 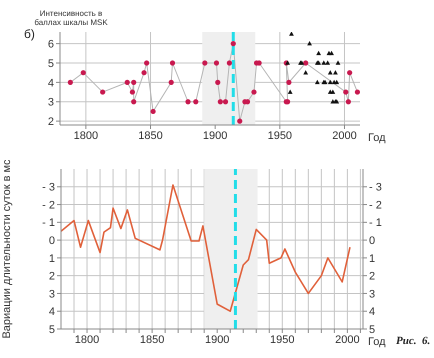 I want to click on y2-tick-label: - 2, so click(x=375, y=205).